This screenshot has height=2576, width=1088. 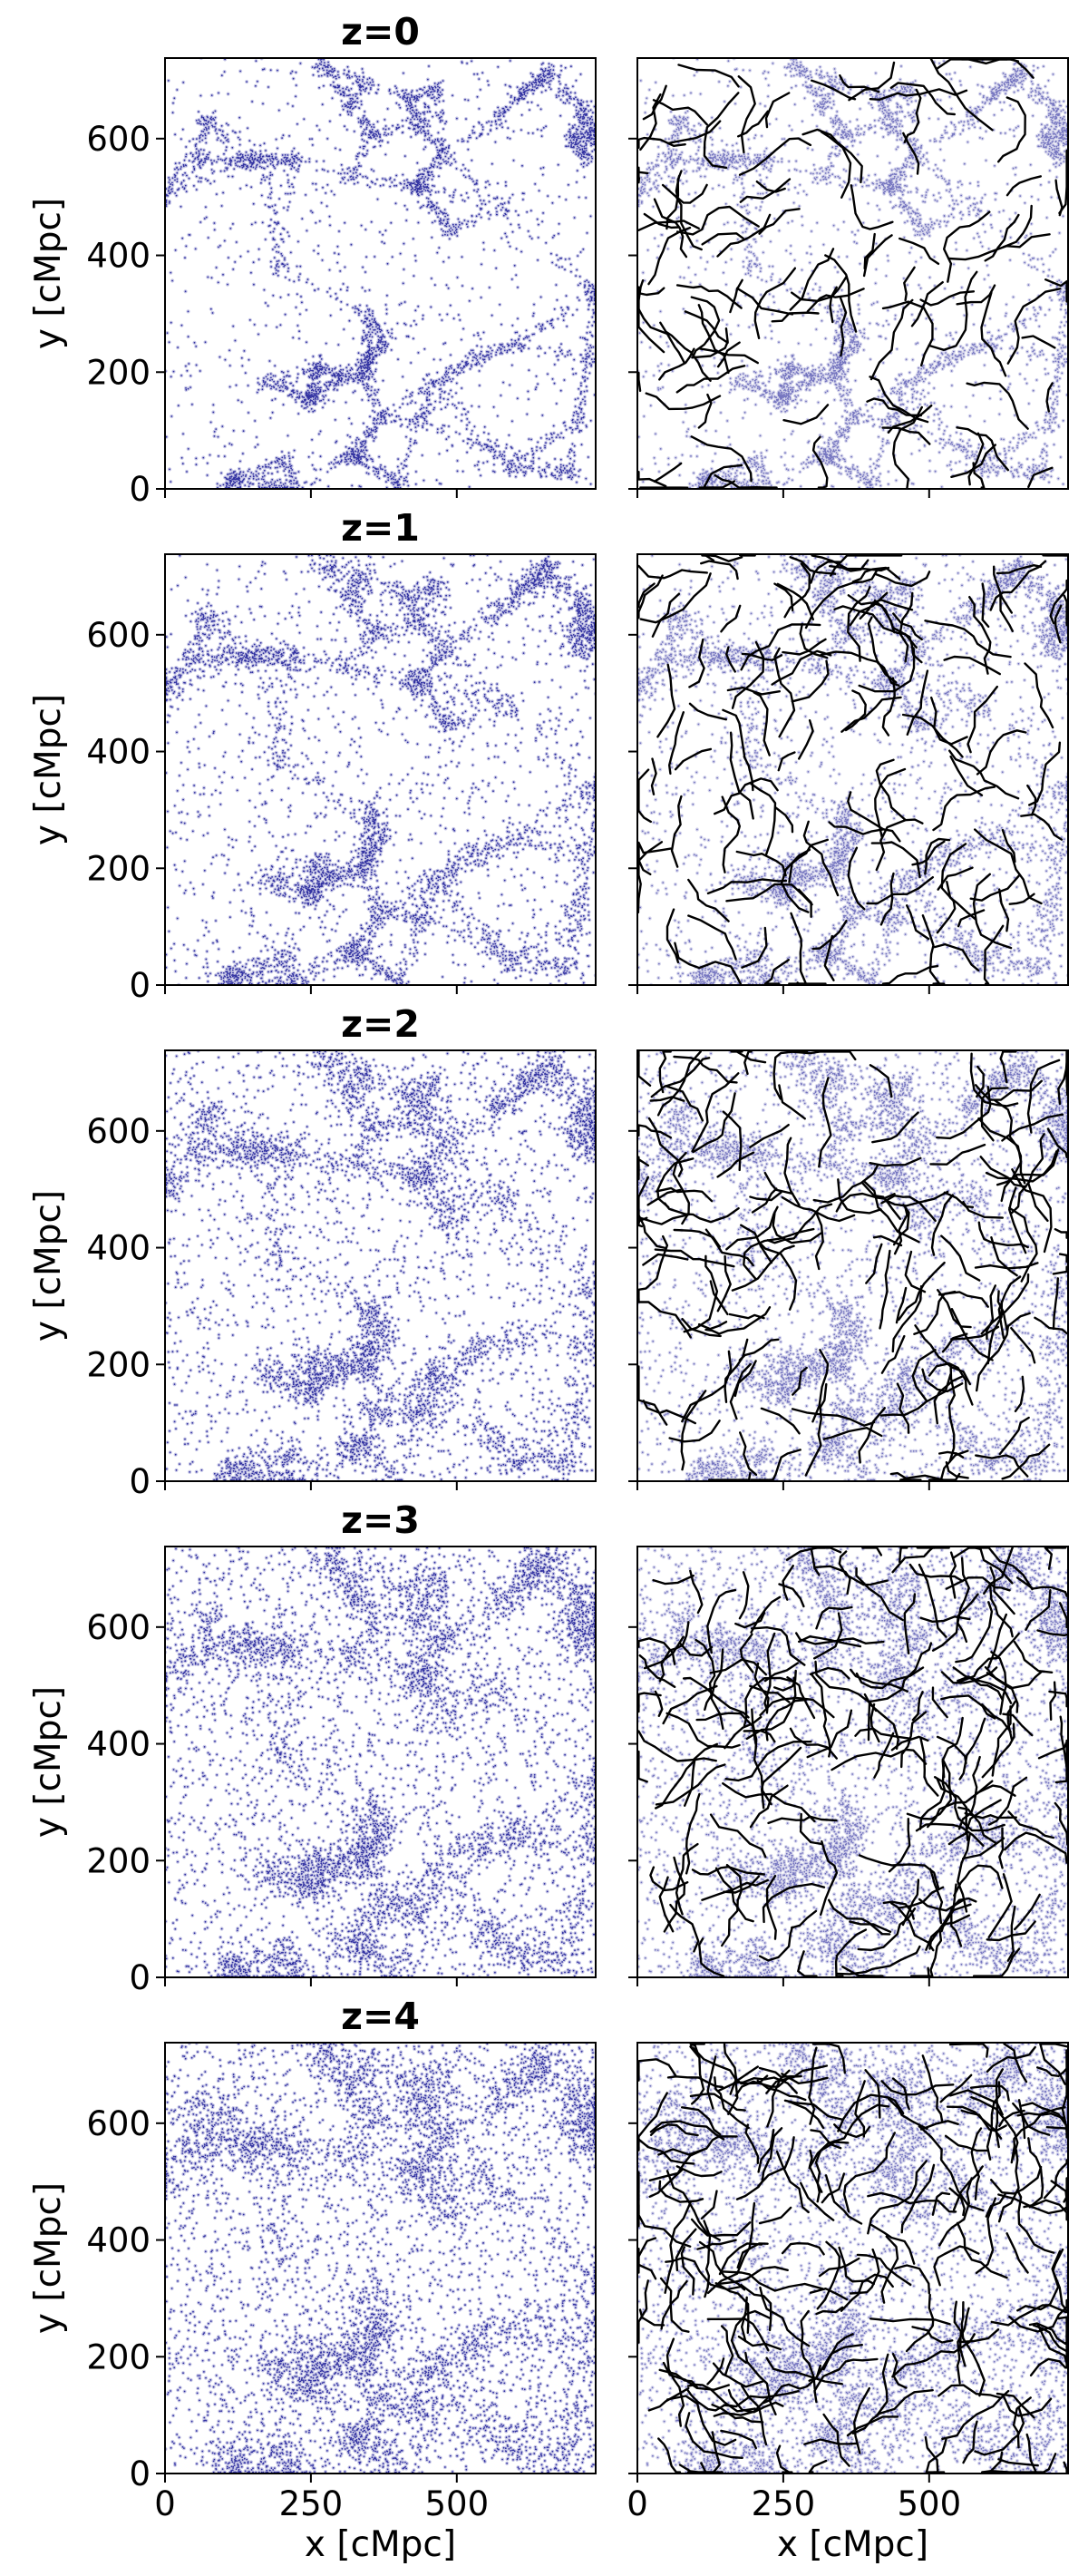 What do you see at coordinates (380, 1024) in the screenshot?
I see `panel-title: z=2` at bounding box center [380, 1024].